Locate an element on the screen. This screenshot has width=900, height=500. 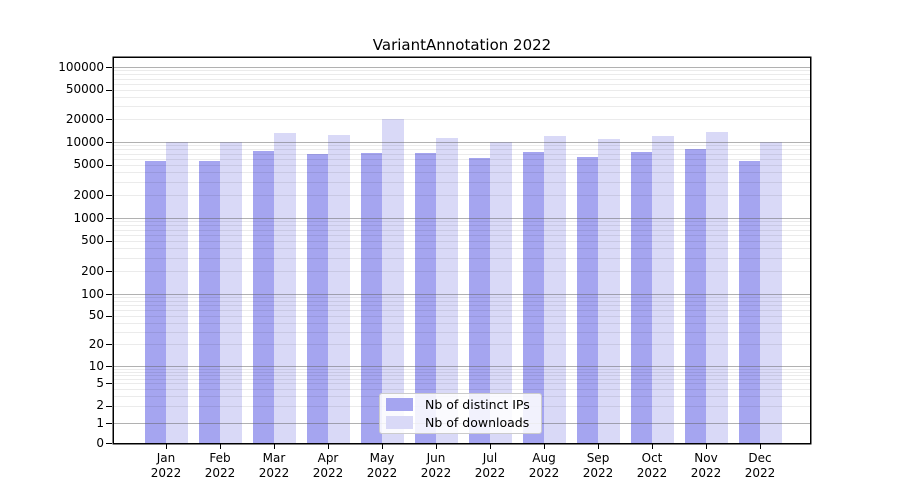
y-tick-label-10: 10 is located at coordinates (96, 365).